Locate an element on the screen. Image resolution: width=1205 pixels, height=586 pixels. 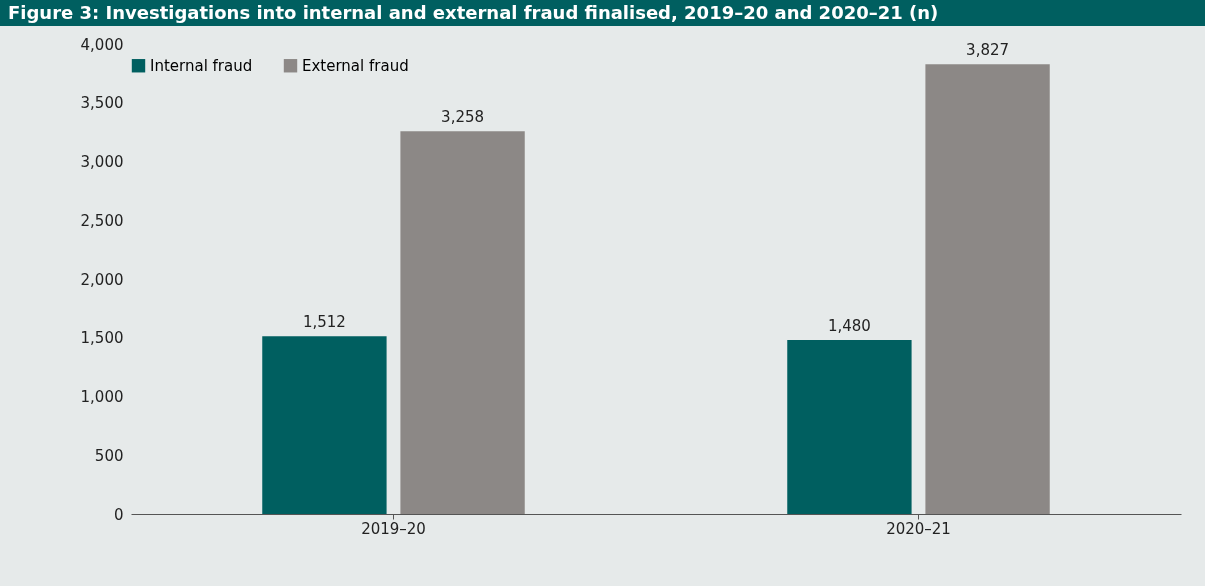
legend-label: External fraud is located at coordinates (355, 65).